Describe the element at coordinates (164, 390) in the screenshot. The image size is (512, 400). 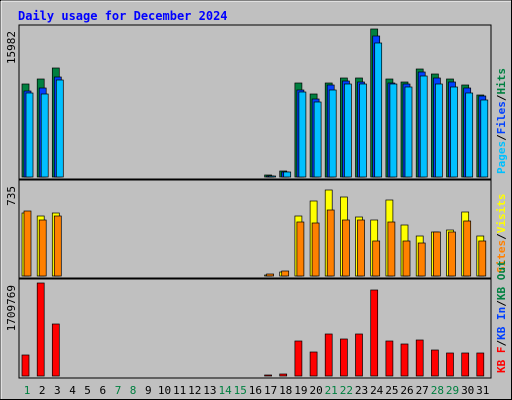
I see `x-tick-label-day-10: 10` at that location.